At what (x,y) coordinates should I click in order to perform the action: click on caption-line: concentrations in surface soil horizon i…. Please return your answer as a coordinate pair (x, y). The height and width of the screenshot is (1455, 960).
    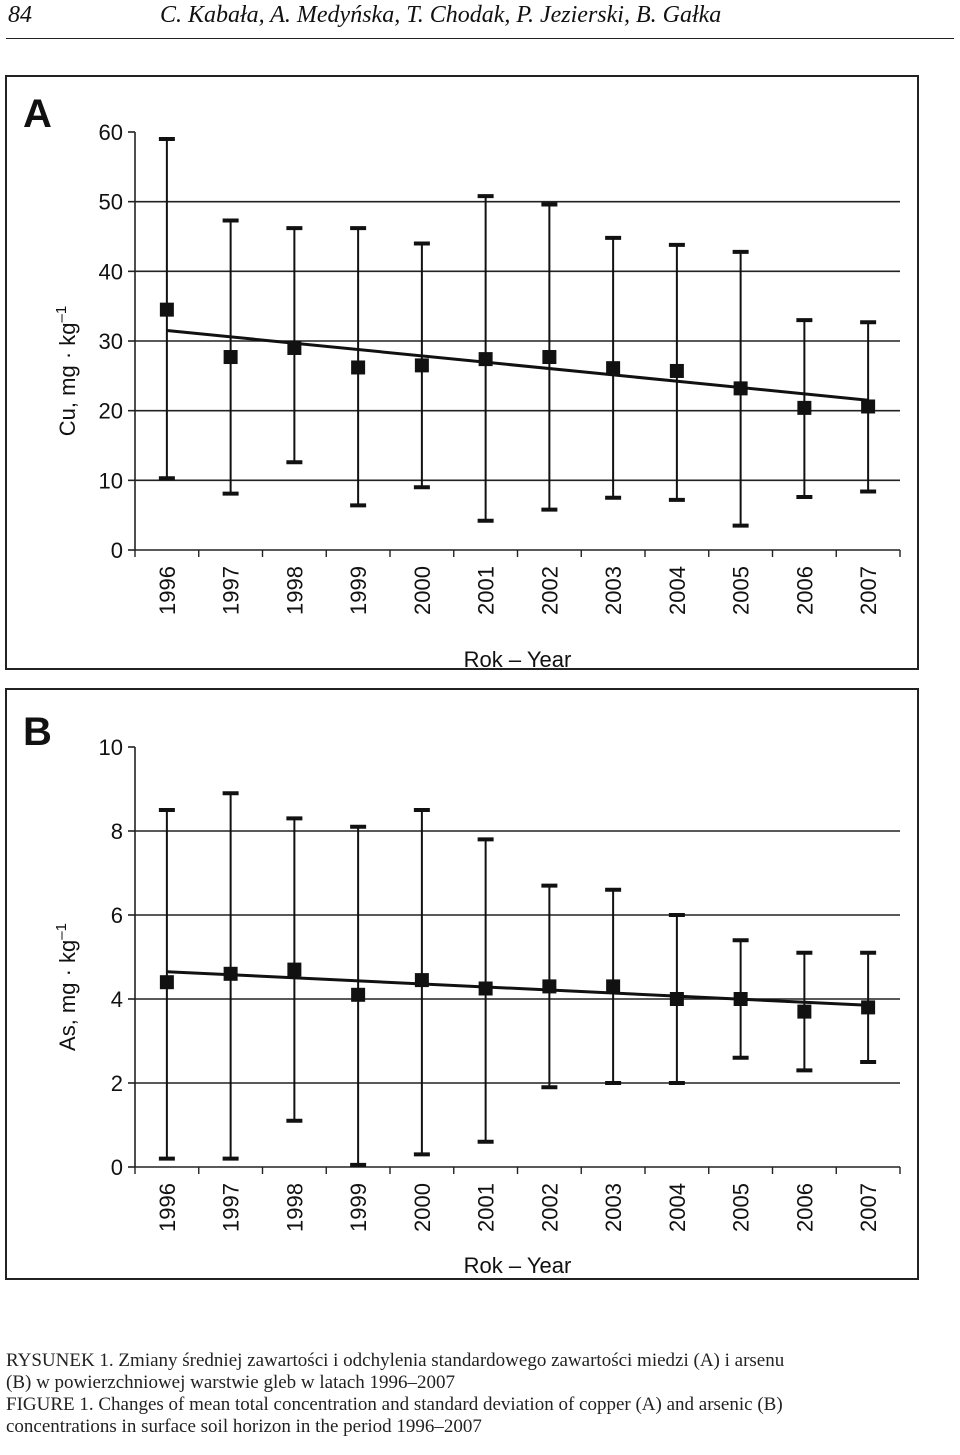
    Looking at the image, I should click on (244, 1426).